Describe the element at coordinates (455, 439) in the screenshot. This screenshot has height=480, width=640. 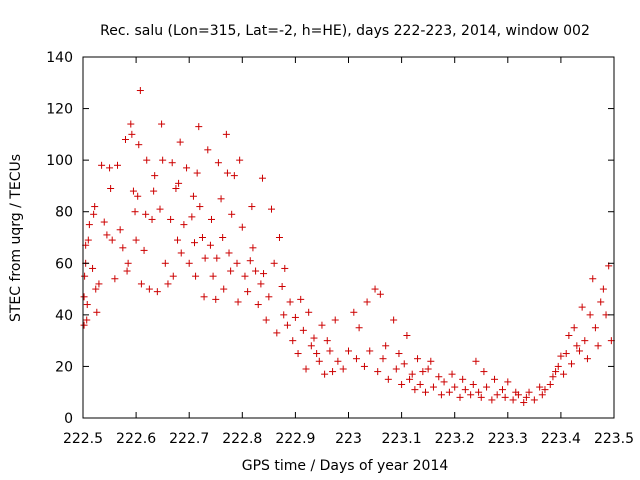
I see `x-tick-label: 223.2` at that location.